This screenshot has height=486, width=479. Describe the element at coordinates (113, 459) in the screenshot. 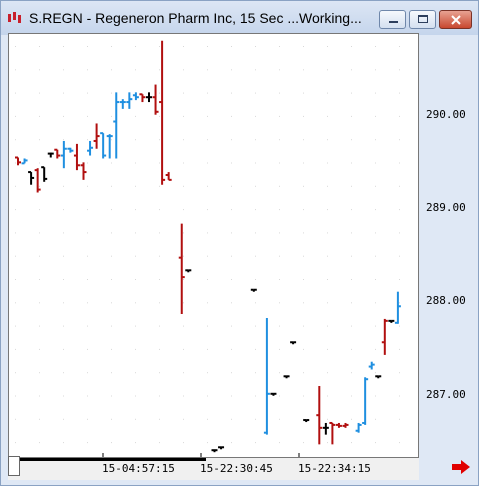

I see `scroll-track` at that location.